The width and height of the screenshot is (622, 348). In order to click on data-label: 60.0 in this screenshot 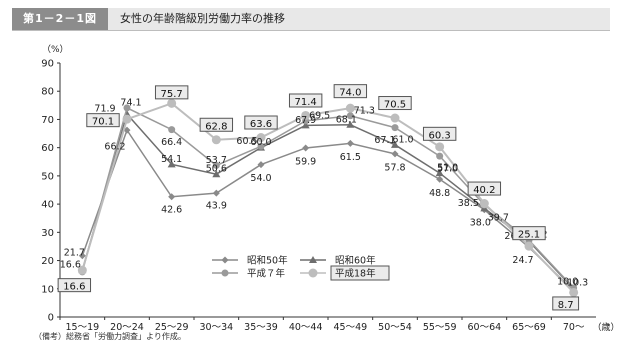, I will do `click(260, 142)`.